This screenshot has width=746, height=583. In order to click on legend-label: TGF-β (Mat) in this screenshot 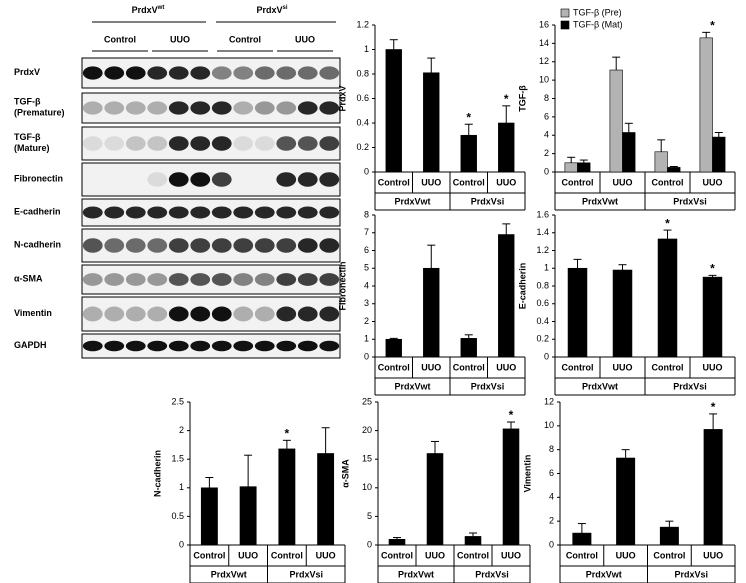, I will do `click(598, 24)`.